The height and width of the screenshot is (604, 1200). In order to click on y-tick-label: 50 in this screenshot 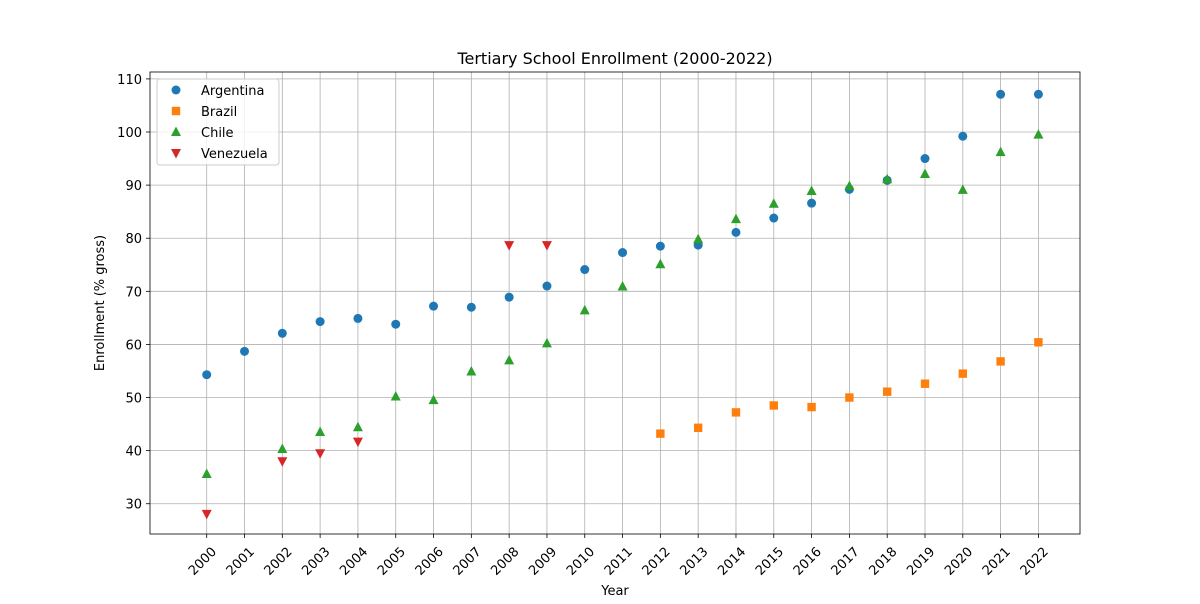, I will do `click(133, 399)`.